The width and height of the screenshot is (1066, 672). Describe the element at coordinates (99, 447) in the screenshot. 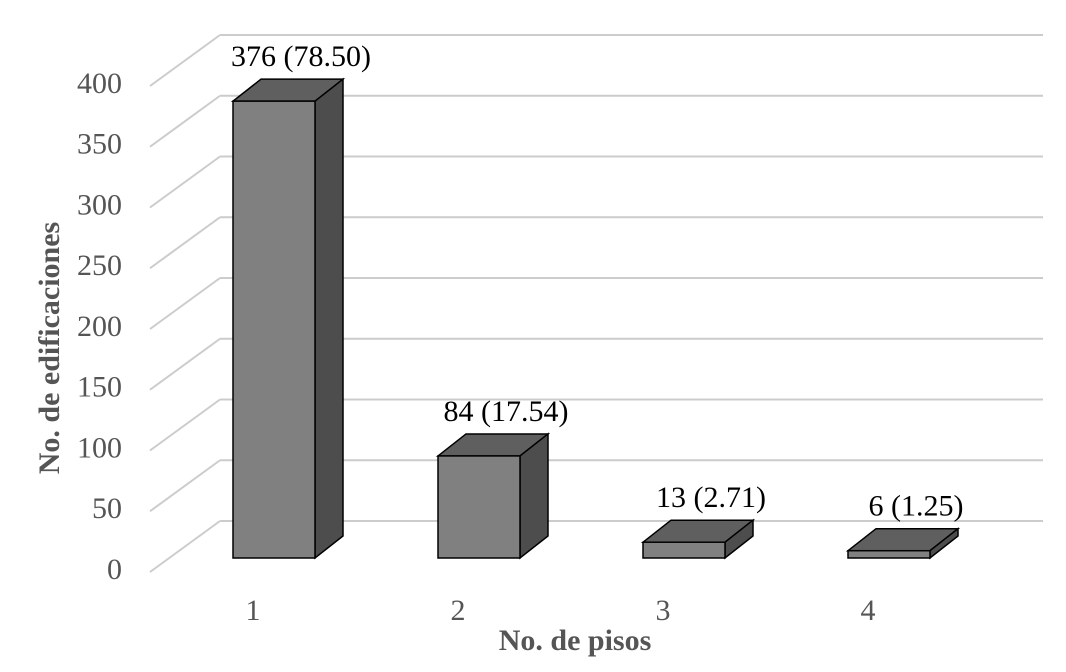

I see `y-tick-label: 100` at that location.